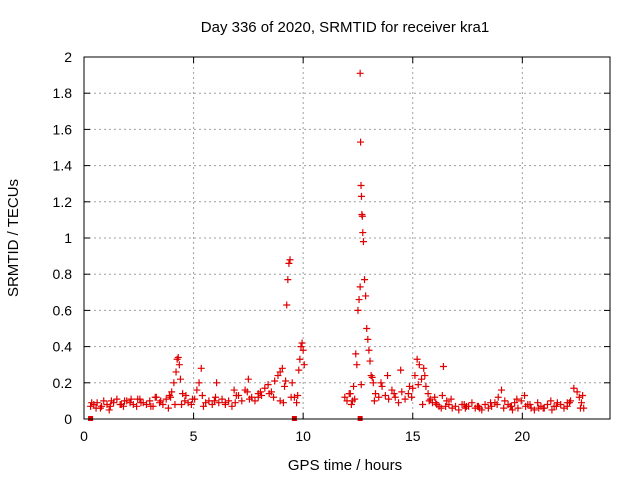 The width and height of the screenshot is (640, 480). Describe the element at coordinates (63, 129) in the screenshot. I see `y-tick-label: 1.6` at that location.